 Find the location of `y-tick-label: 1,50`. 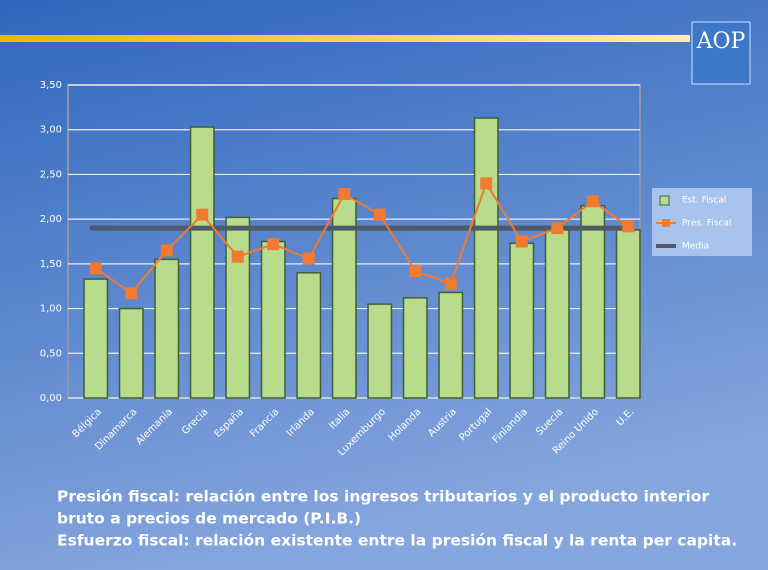

y-tick-label: 1,50 is located at coordinates (51, 264).